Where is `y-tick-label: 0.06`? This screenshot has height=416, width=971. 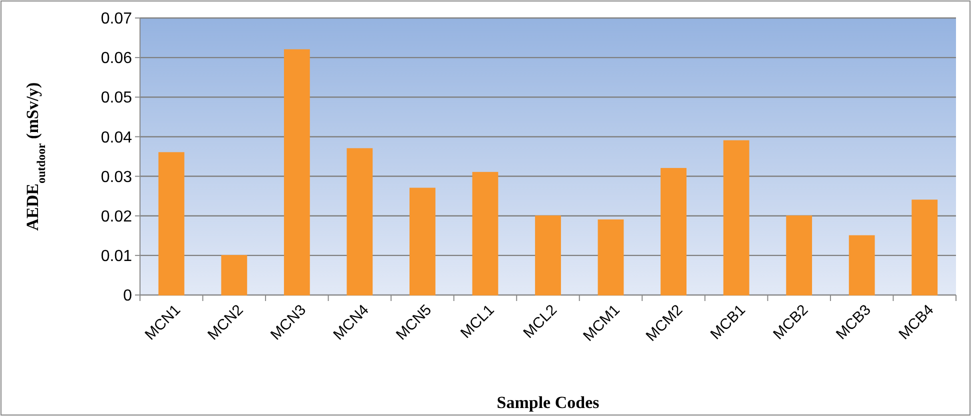
y-tick-label: 0.06 is located at coordinates (116, 59).